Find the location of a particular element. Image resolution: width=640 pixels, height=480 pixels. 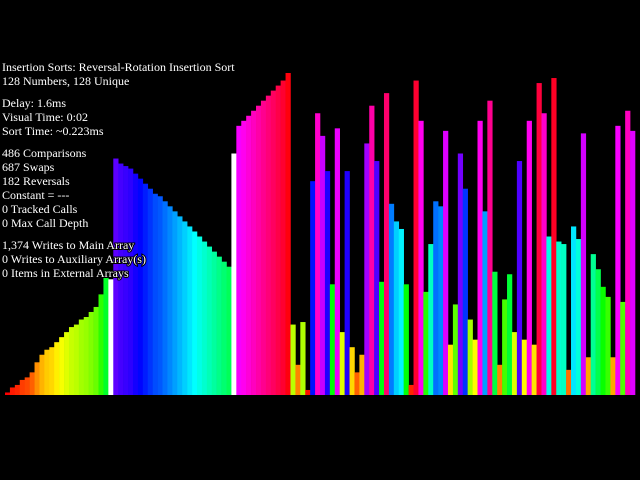

stat-line: Visual Time: 0:02 is located at coordinates (45, 117).